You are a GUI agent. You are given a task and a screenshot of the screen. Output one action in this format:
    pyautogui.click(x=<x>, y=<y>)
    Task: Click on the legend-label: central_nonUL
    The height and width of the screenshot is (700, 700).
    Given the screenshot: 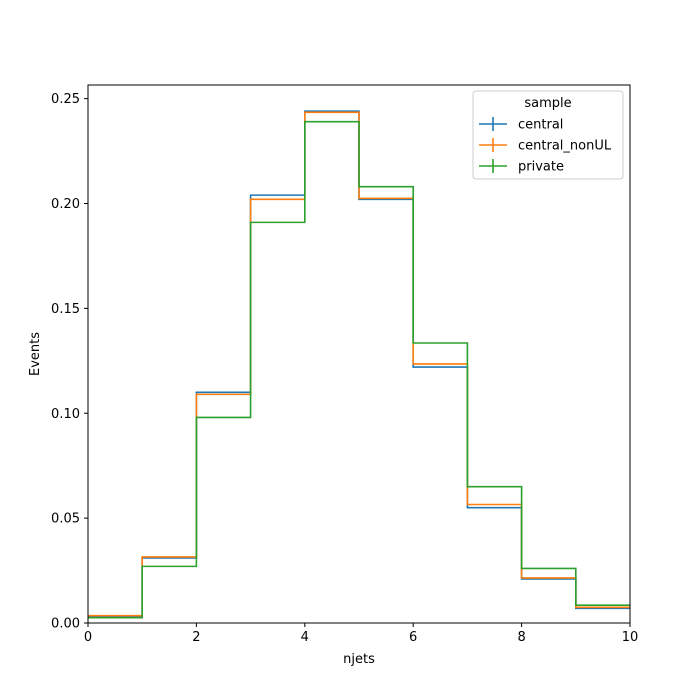 What is the action you would take?
    pyautogui.click(x=565, y=146)
    